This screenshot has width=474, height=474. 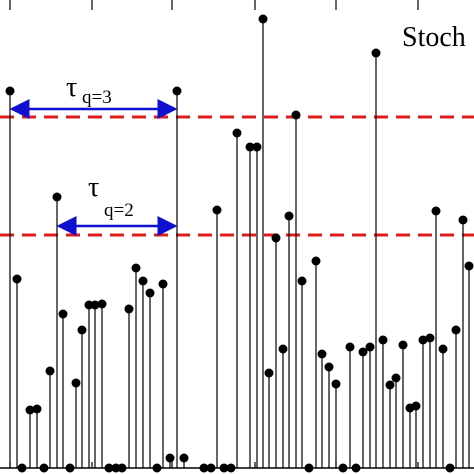 I want to click on annotation-text: q=3, so click(x=97, y=97).